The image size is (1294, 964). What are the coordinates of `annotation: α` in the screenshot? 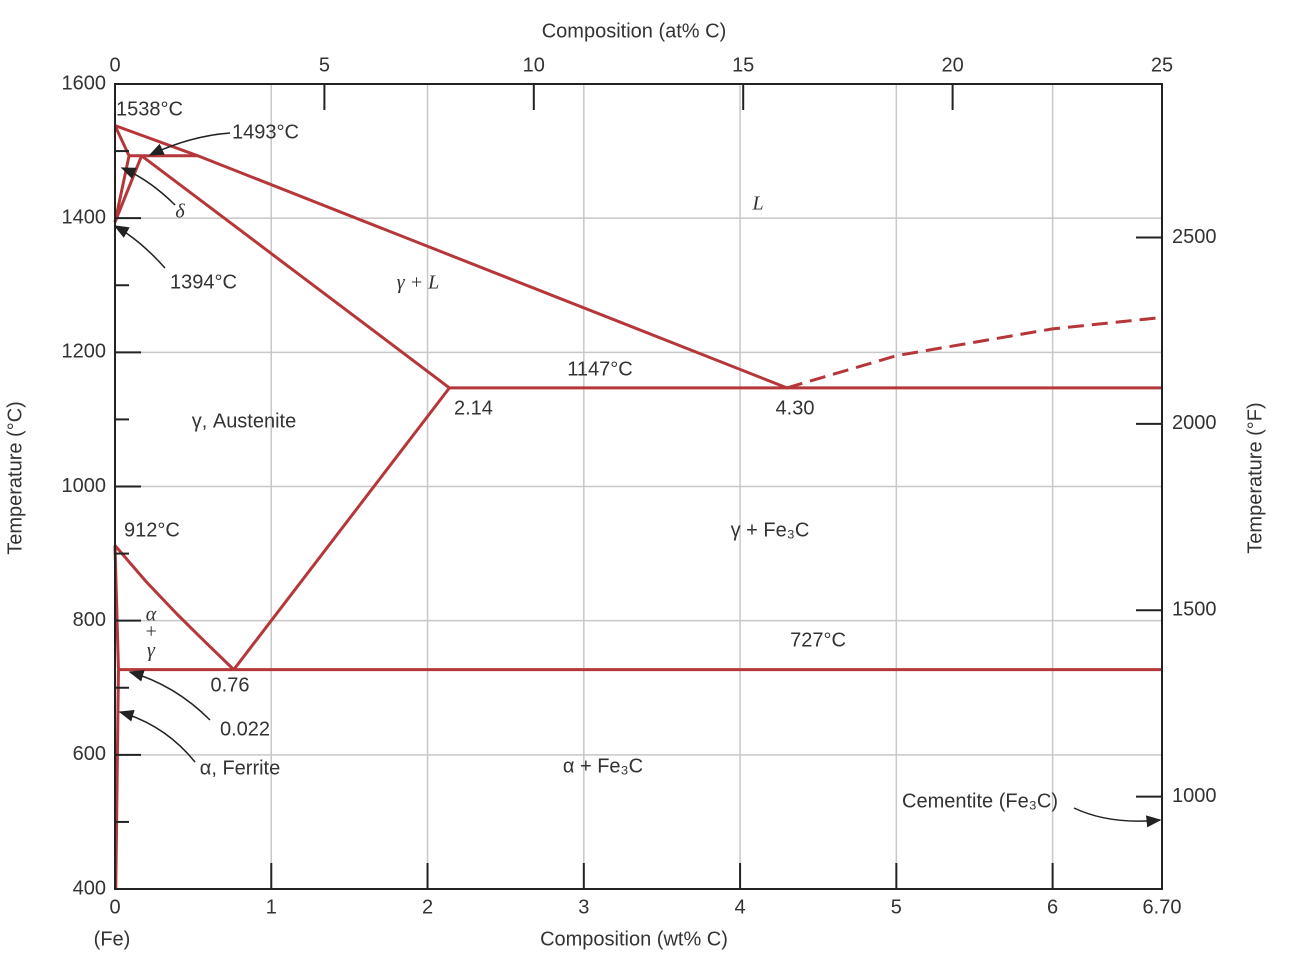 It's located at (151, 615).